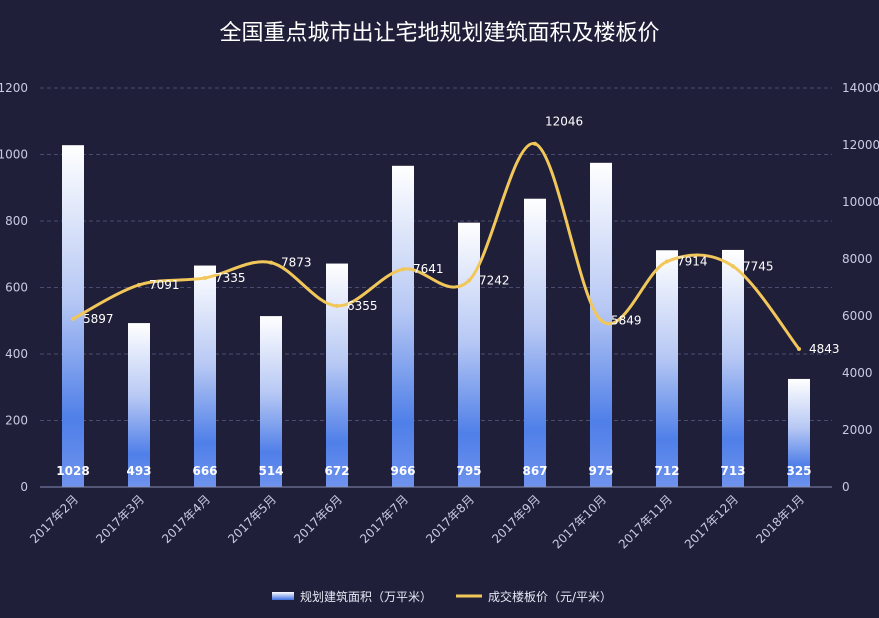 The image size is (879, 618). What do you see at coordinates (450, 519) in the screenshot?
I see `x-tick-label: 2017年8月` at bounding box center [450, 519].